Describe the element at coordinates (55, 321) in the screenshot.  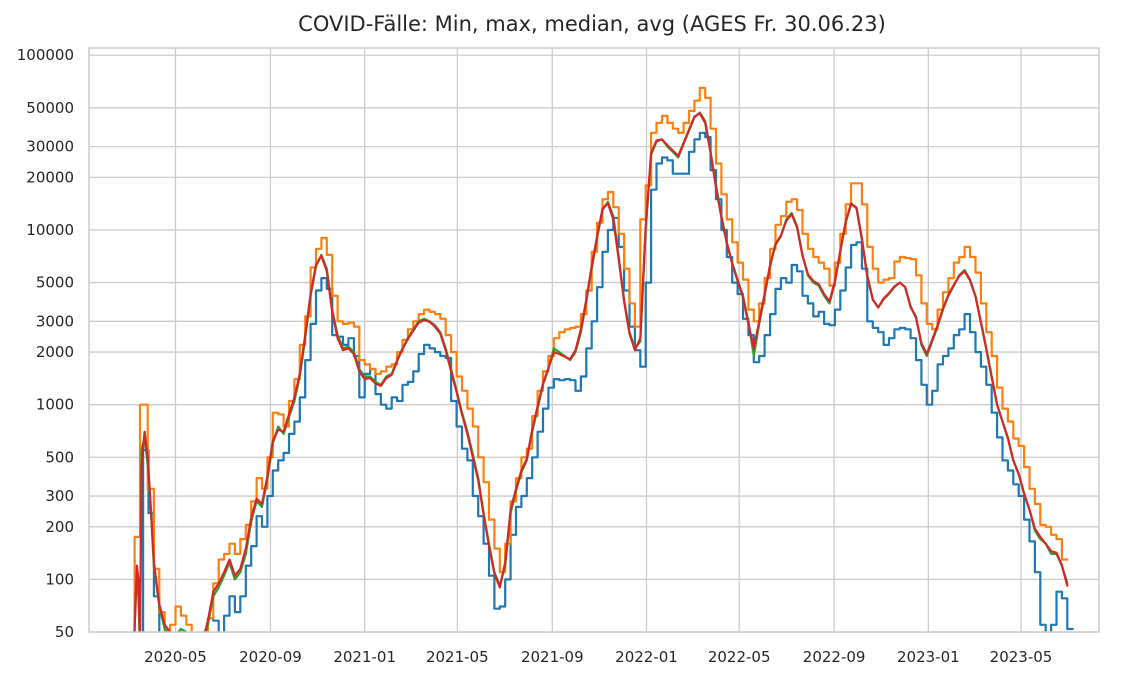
I see `y-tick-label: 3000` at that location.